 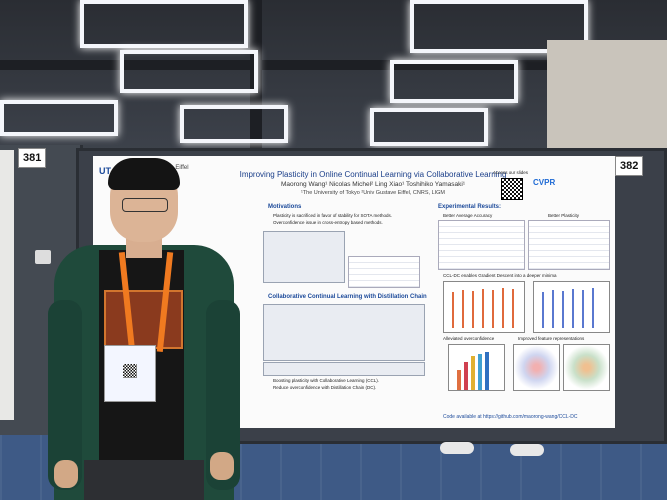 I want to click on background-person-shoes, so click(x=495, y=448).